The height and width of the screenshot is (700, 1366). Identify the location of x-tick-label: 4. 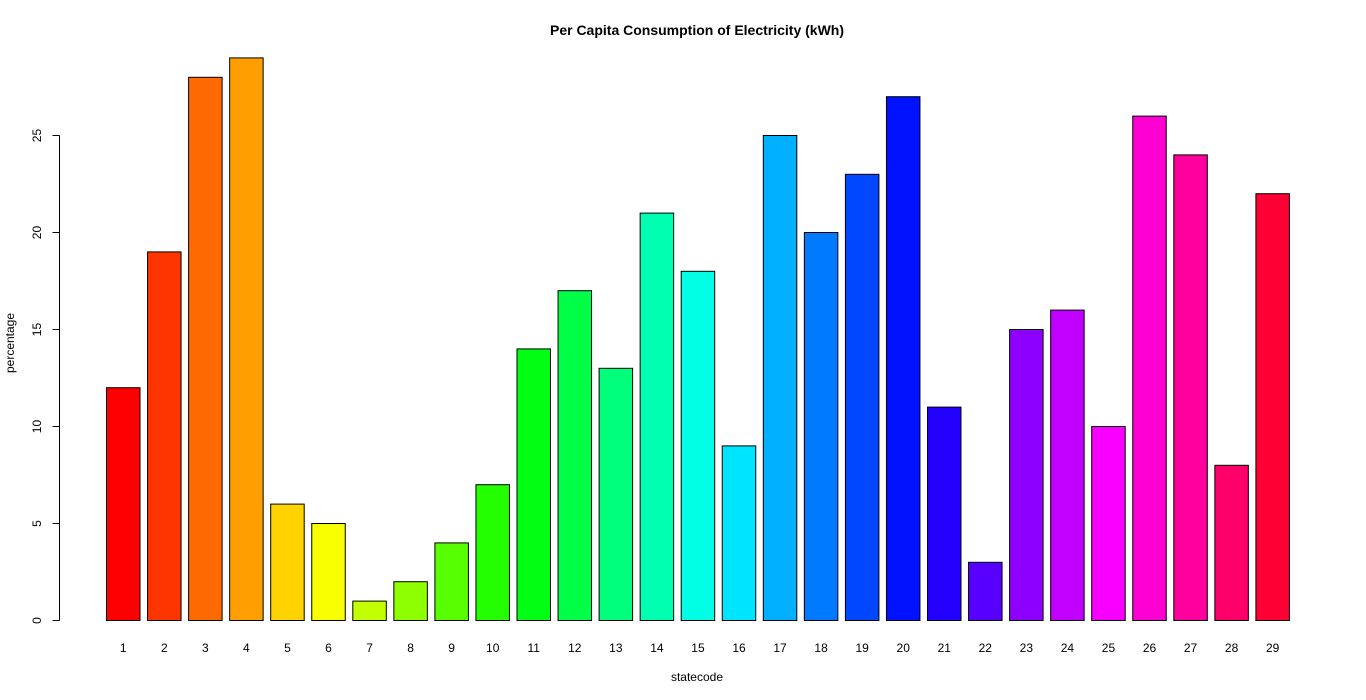
(246, 648).